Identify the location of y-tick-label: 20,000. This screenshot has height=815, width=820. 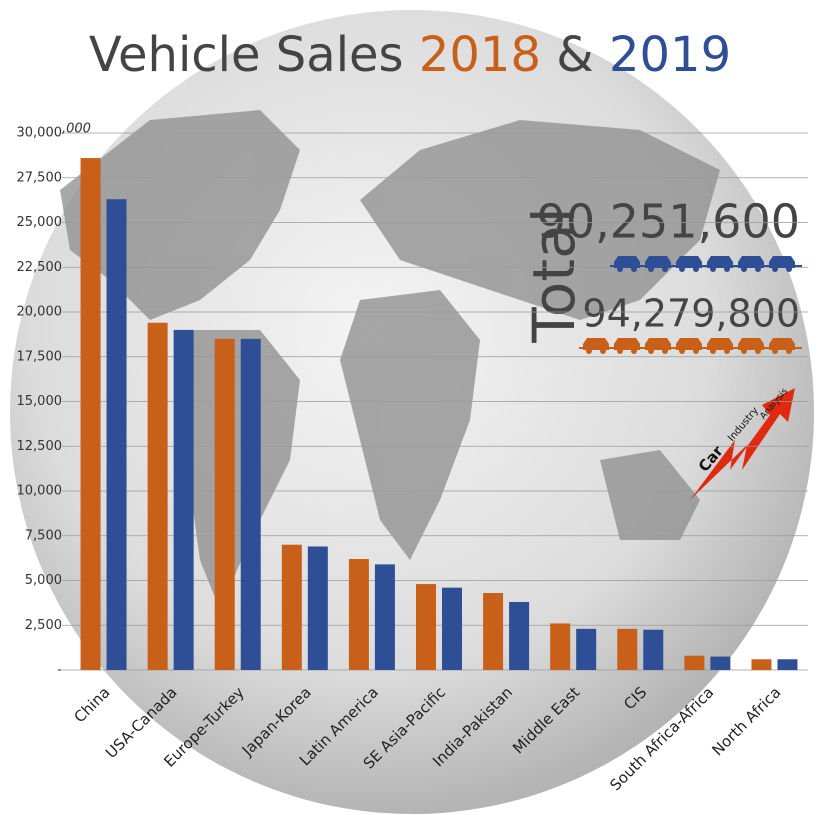
(40, 312).